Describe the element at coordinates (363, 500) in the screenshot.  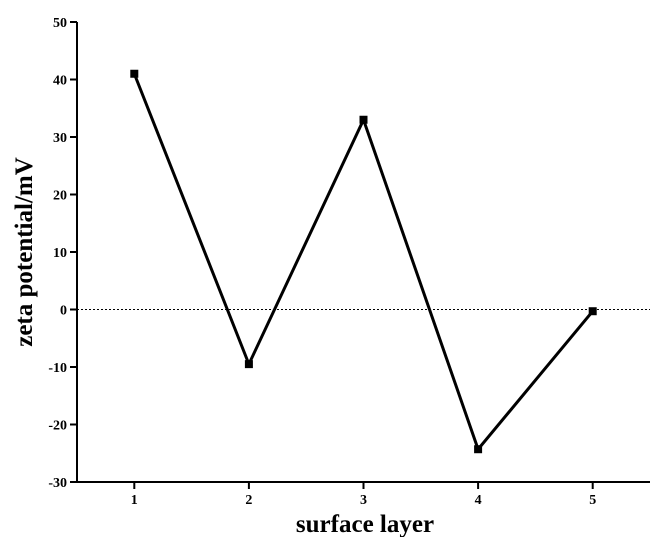
I see `x-tick-label: 3` at that location.